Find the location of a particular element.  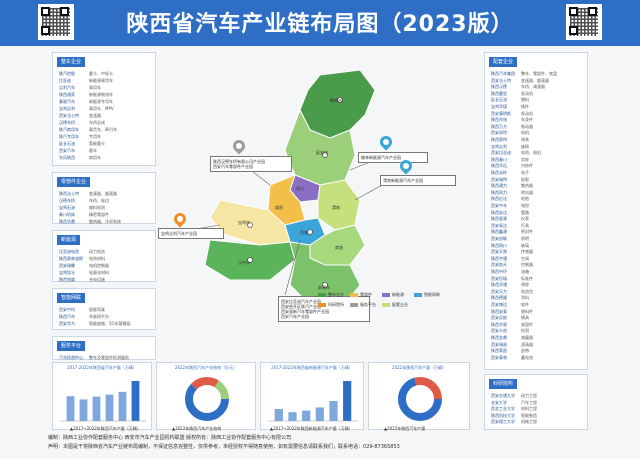

item-name: 汽车检测中心 is located at coordinates (71, 357).